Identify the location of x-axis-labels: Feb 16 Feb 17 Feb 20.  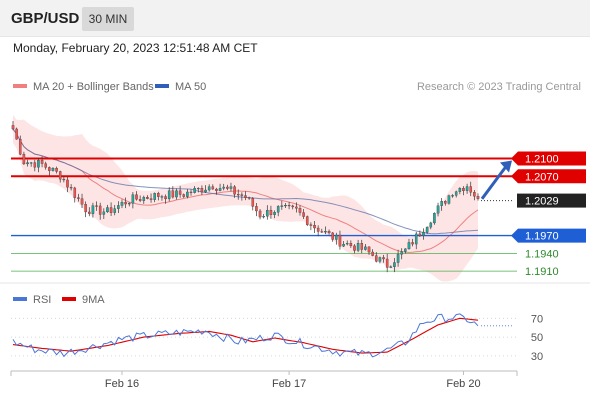
(293, 380).